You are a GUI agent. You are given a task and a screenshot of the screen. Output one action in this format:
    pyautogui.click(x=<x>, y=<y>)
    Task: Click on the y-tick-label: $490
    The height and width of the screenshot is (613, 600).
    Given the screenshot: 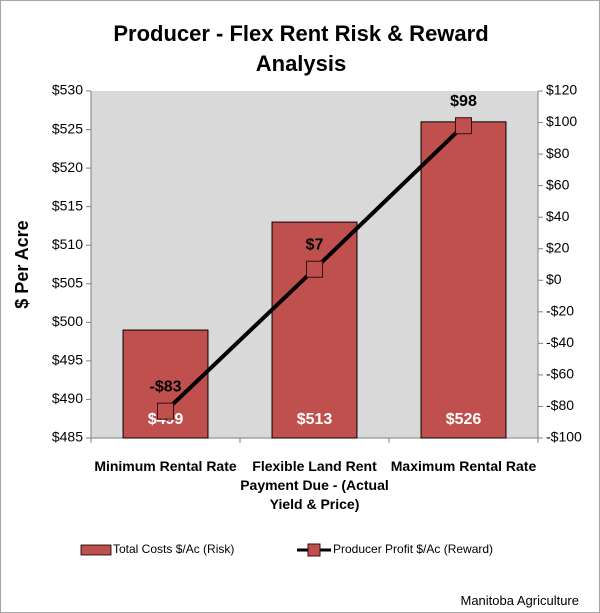 What is the action you would take?
    pyautogui.click(x=67, y=398)
    